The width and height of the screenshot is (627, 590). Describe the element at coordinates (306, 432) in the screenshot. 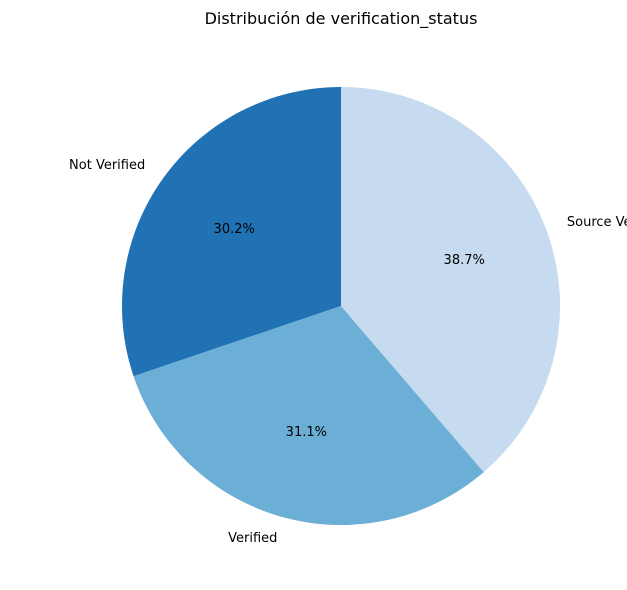

I see `slice-percent-verified: 31.1%` at that location.